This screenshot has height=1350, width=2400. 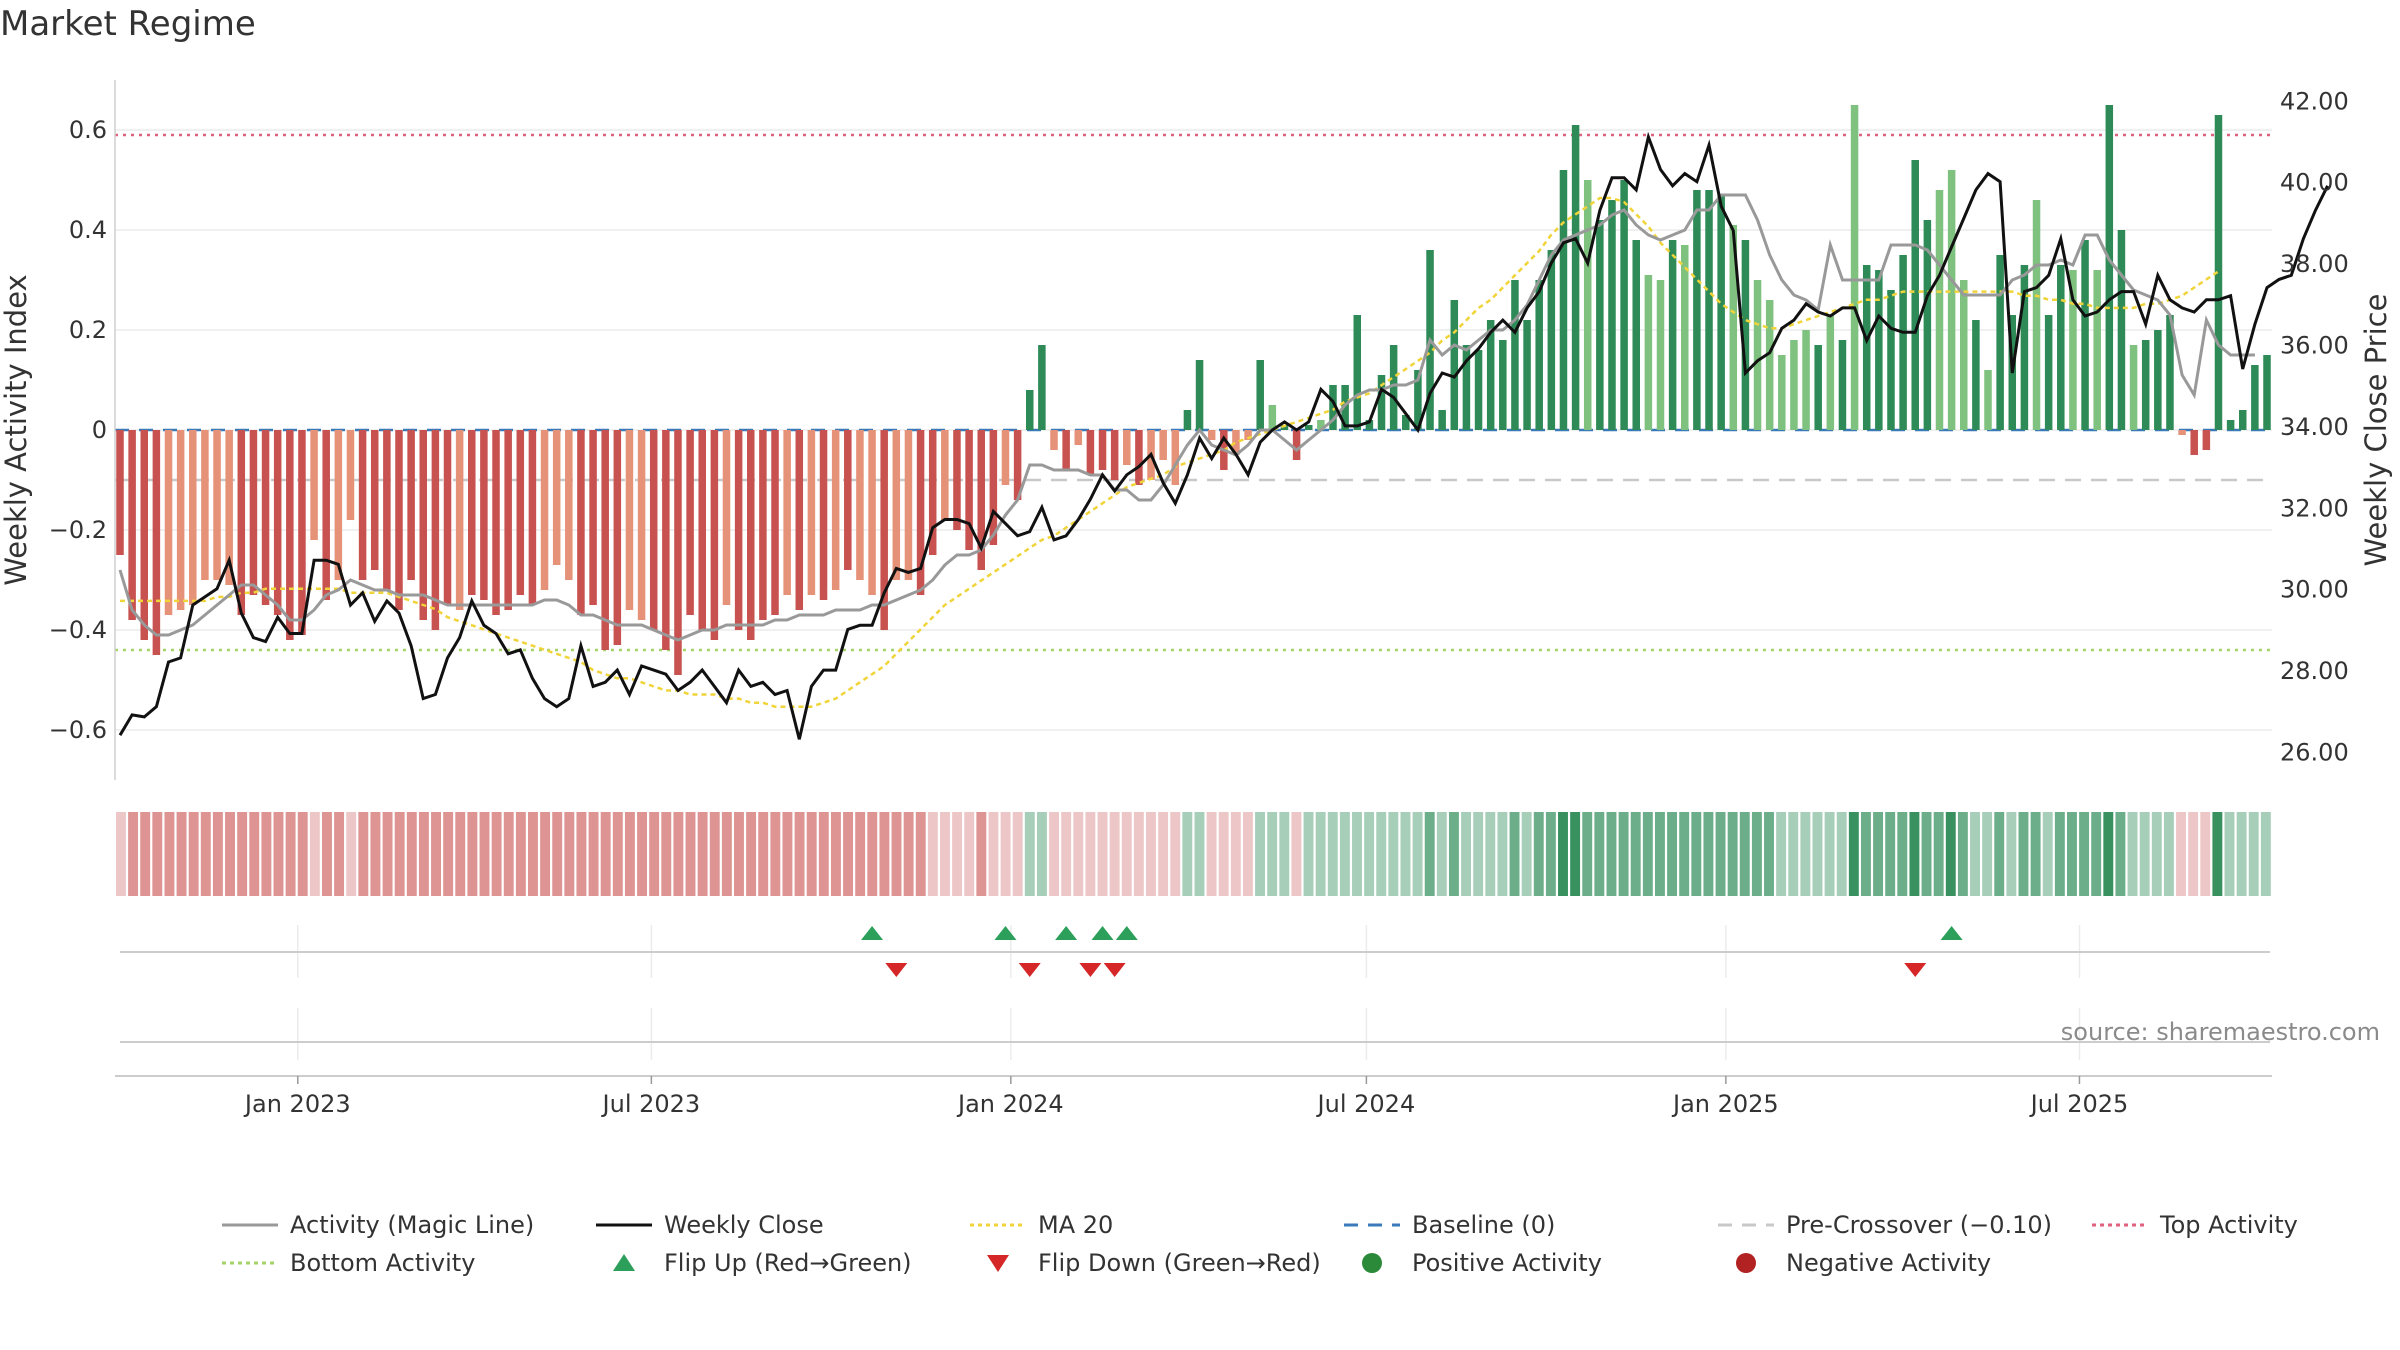 I want to click on right-tick-label: 30.00, so click(x=2314, y=590).